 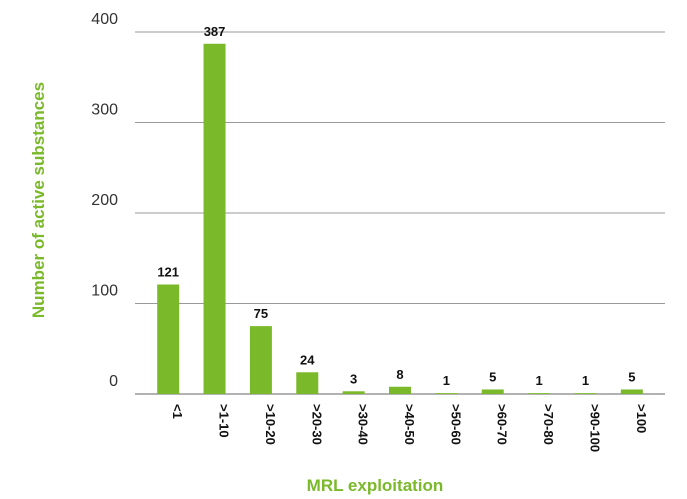 I want to click on x-tick-label: >90-100, so click(x=594, y=428).